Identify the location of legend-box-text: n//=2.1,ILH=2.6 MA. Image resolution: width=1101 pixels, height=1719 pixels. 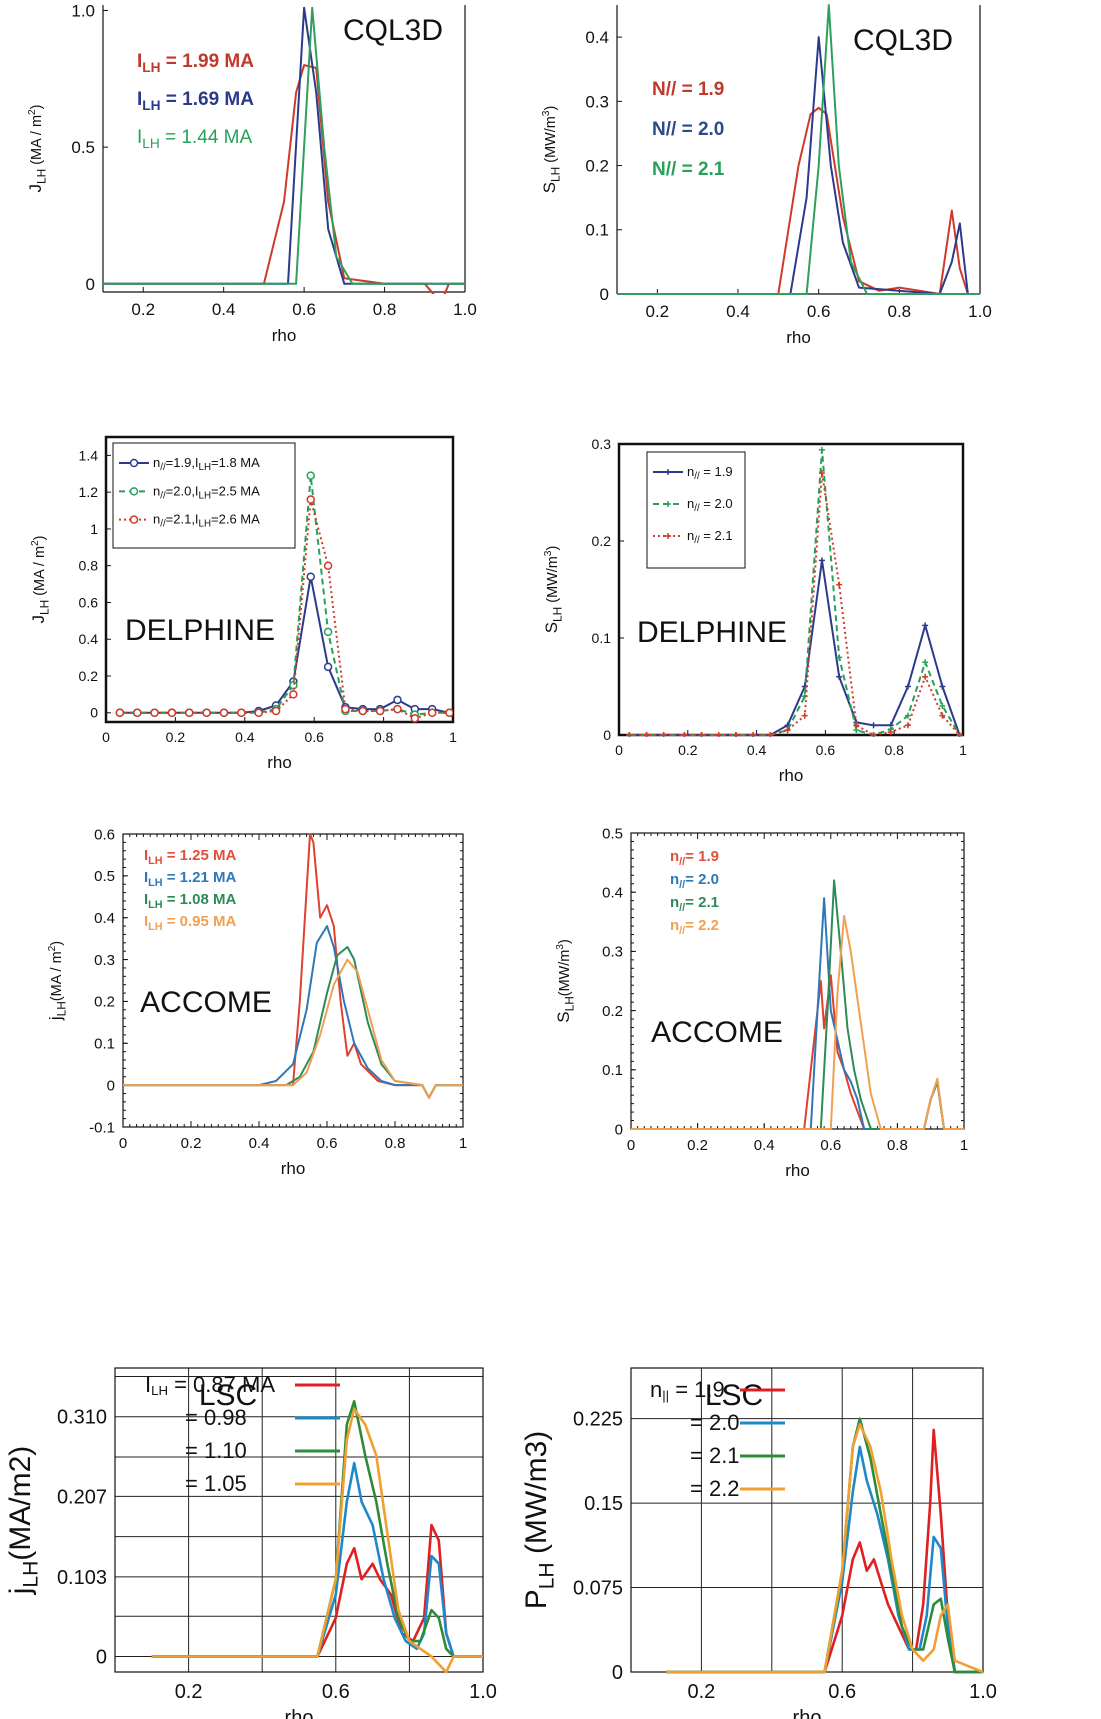
(206, 521).